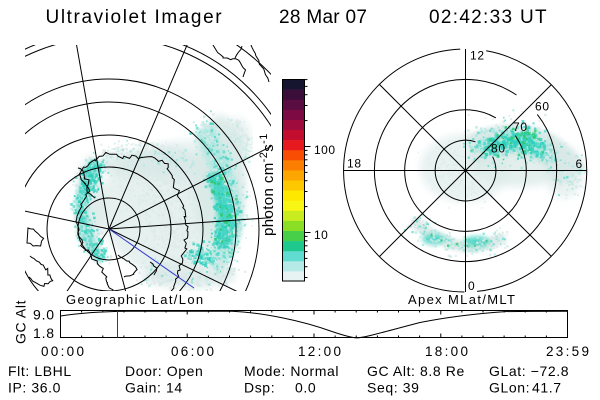 The width and height of the screenshot is (600, 400). I want to click on svg-text: 10, so click(321, 235).